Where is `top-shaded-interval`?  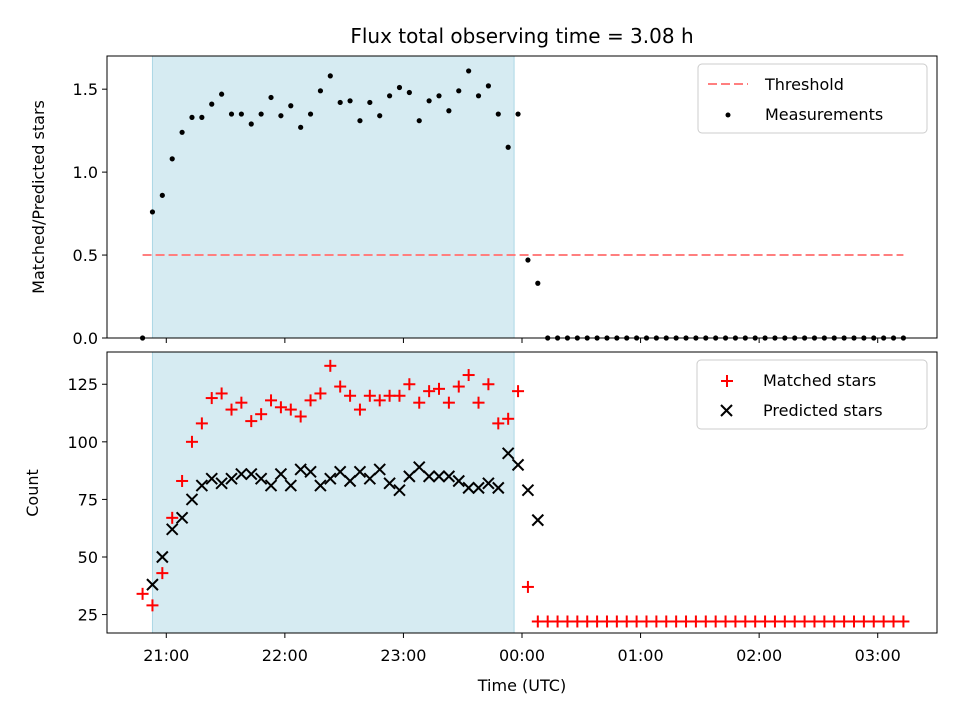 top-shaded-interval is located at coordinates (333, 197).